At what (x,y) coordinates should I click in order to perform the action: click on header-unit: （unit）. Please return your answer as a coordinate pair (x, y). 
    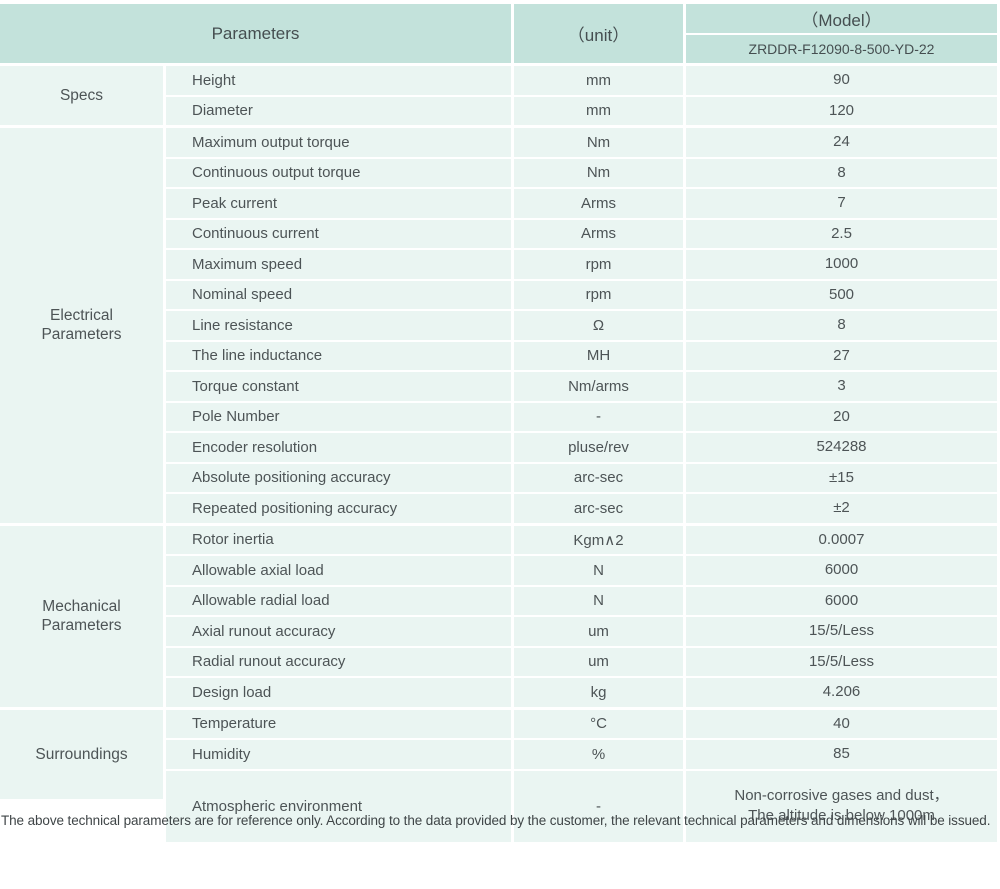
    Looking at the image, I should click on (598, 33).